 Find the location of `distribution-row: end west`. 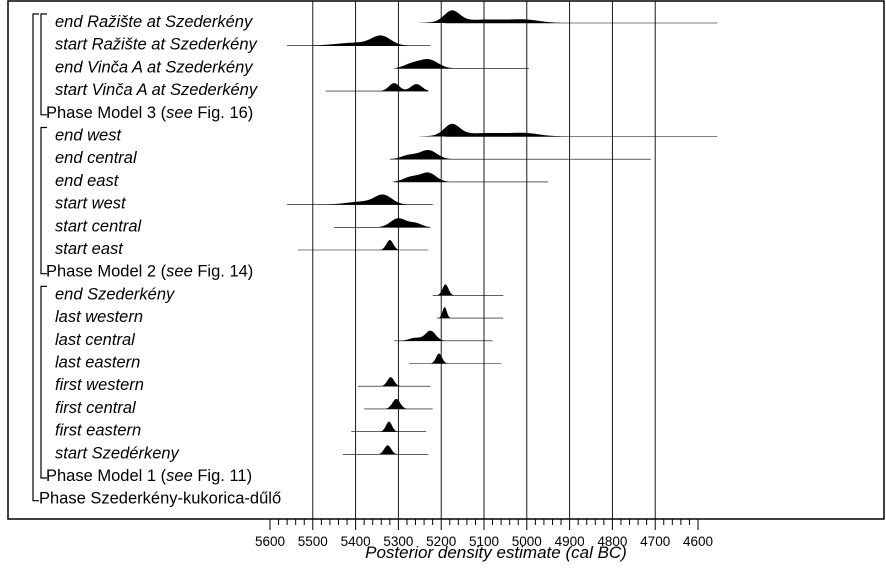

distribution-row: end west is located at coordinates (386, 134).